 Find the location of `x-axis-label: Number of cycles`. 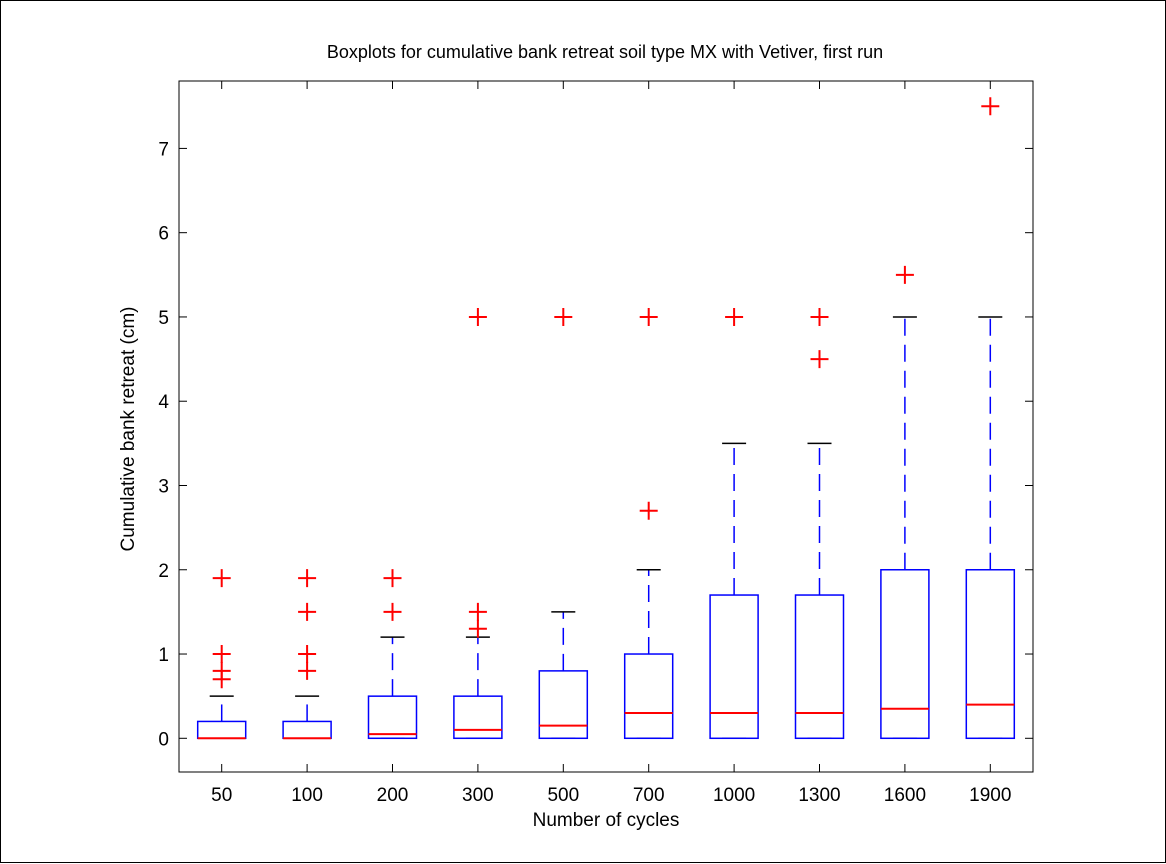

x-axis-label: Number of cycles is located at coordinates (606, 820).